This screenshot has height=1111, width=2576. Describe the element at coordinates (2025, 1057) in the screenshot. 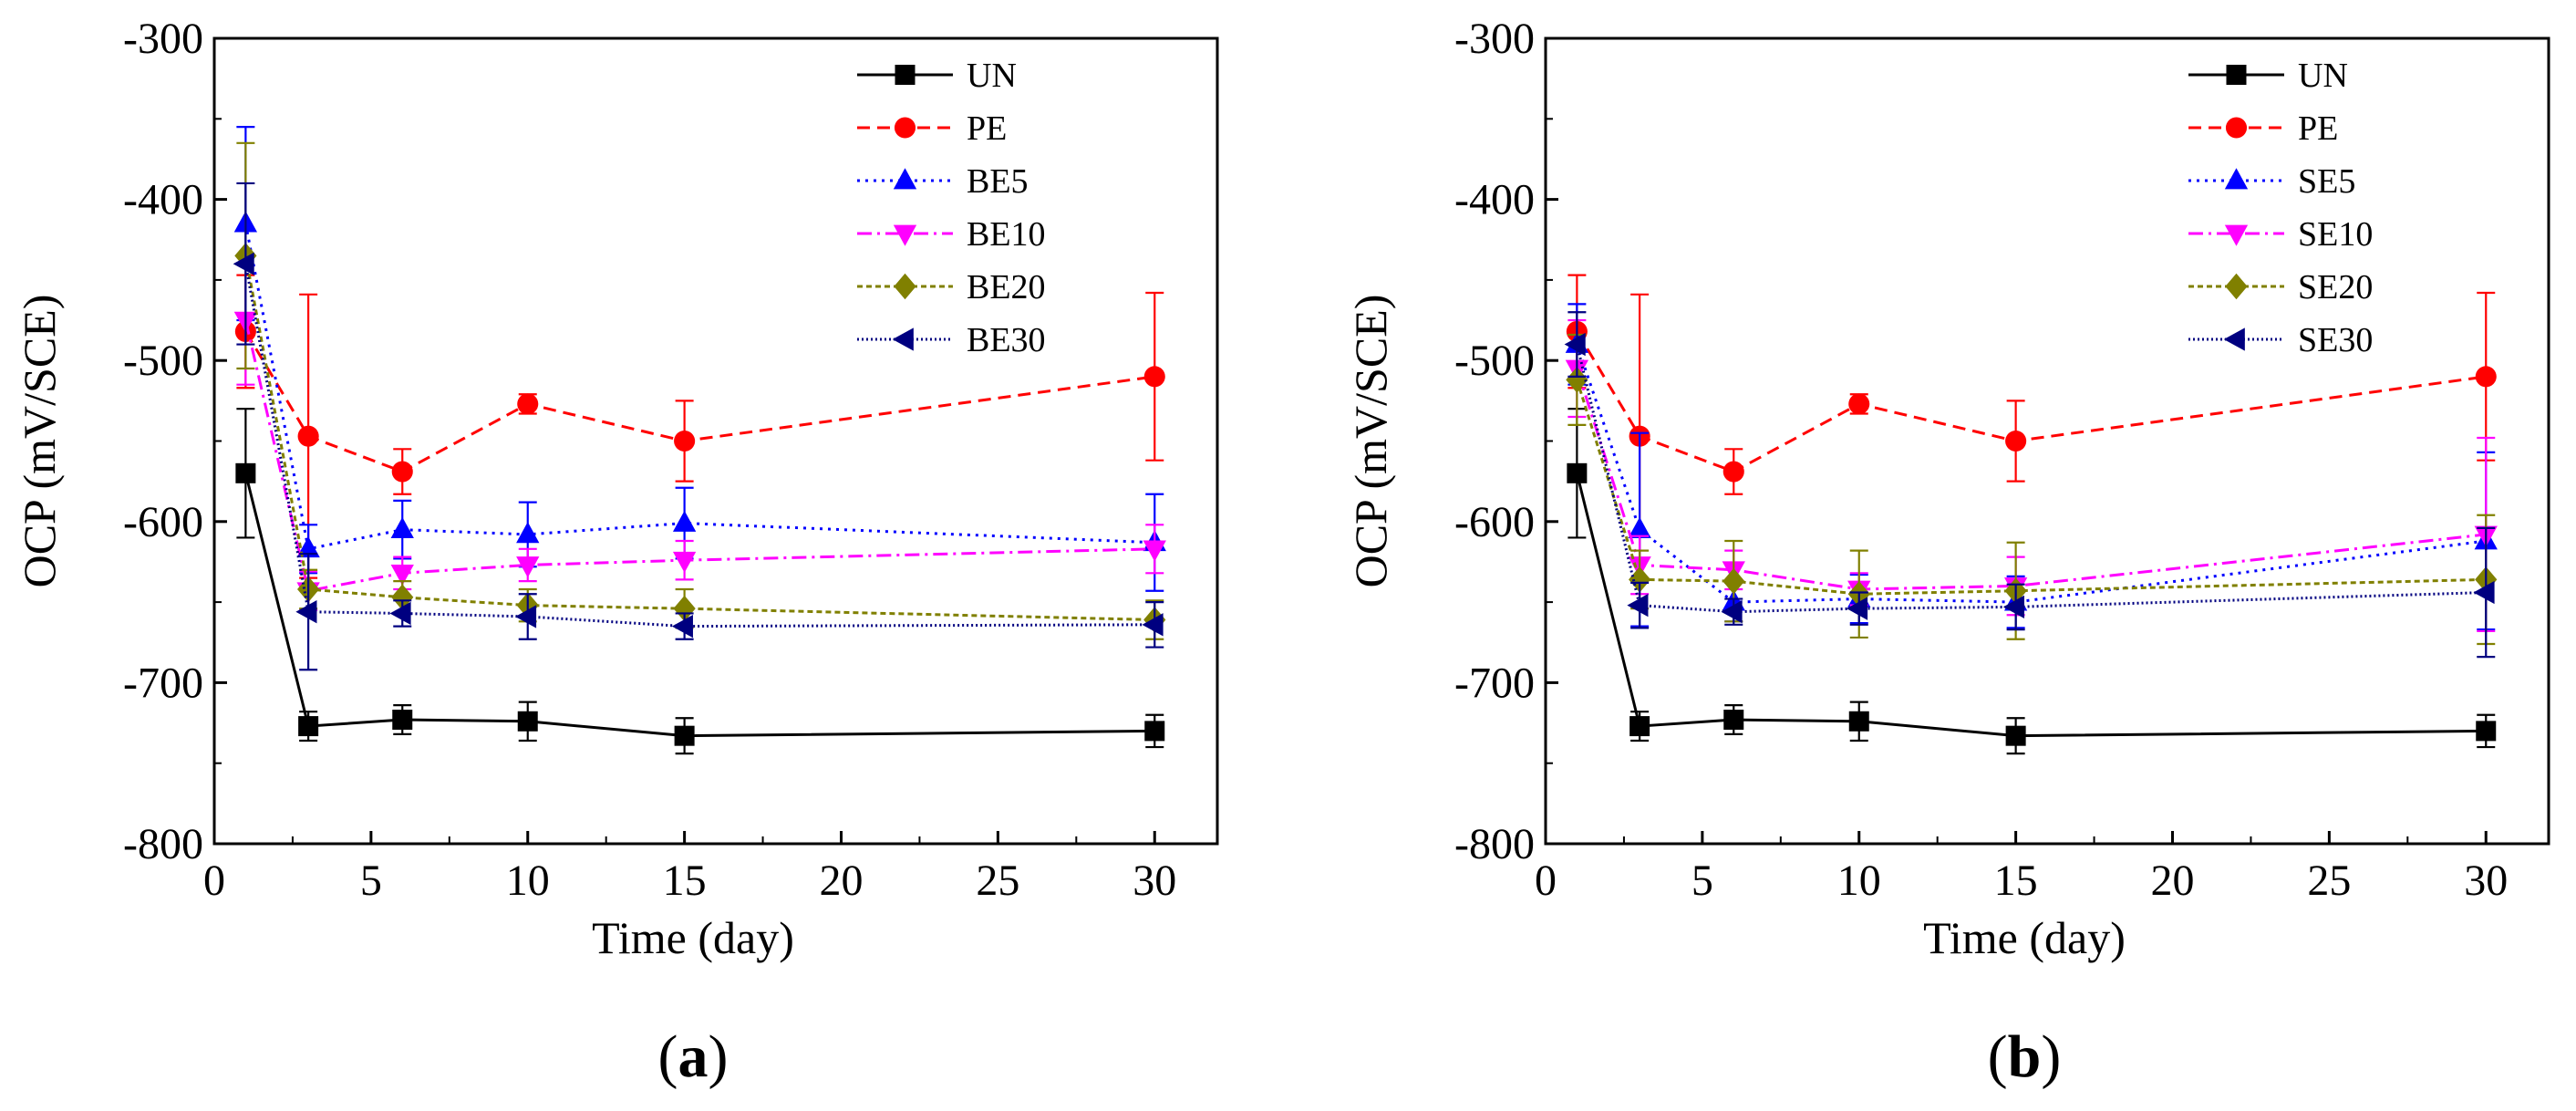

I see `panel-label-letter: b` at that location.